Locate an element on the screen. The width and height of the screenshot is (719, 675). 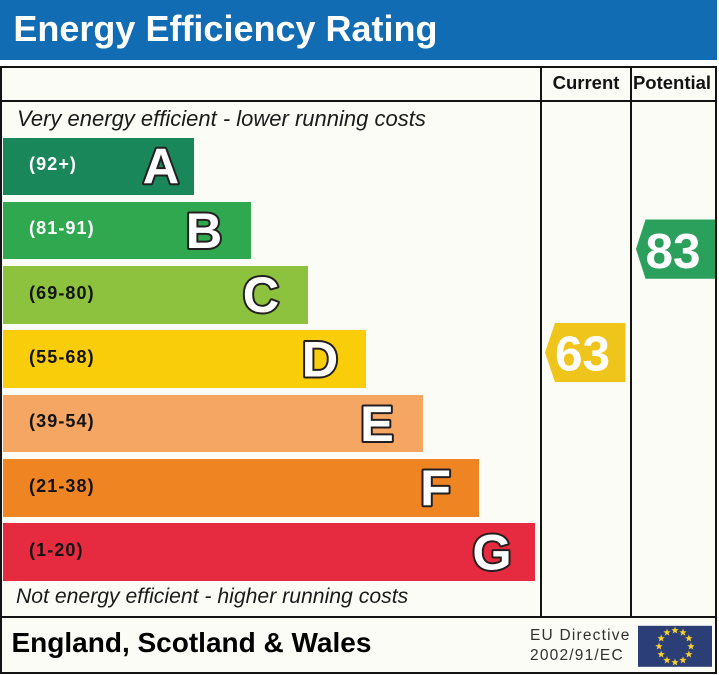
svg-text: C is located at coordinates (261, 294).